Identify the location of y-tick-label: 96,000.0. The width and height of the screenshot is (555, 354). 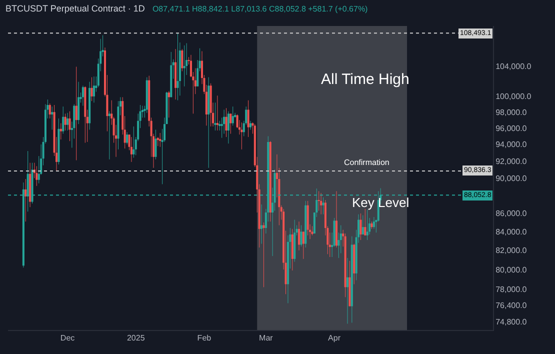
(512, 128).